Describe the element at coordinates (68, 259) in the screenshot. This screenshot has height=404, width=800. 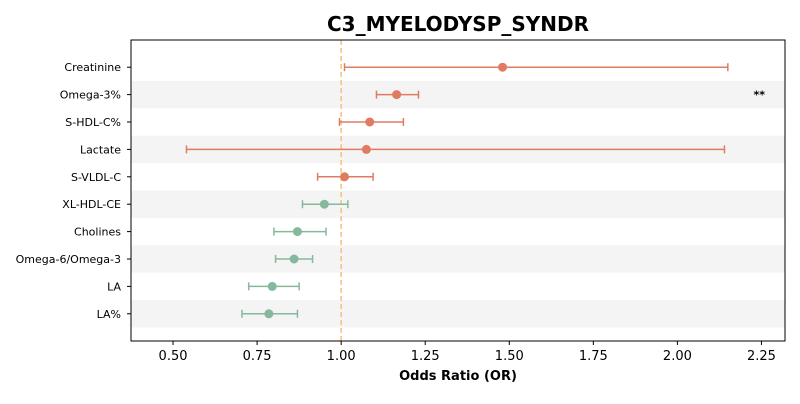
I see `y-tick-label: Omega-6/Omega-3` at that location.